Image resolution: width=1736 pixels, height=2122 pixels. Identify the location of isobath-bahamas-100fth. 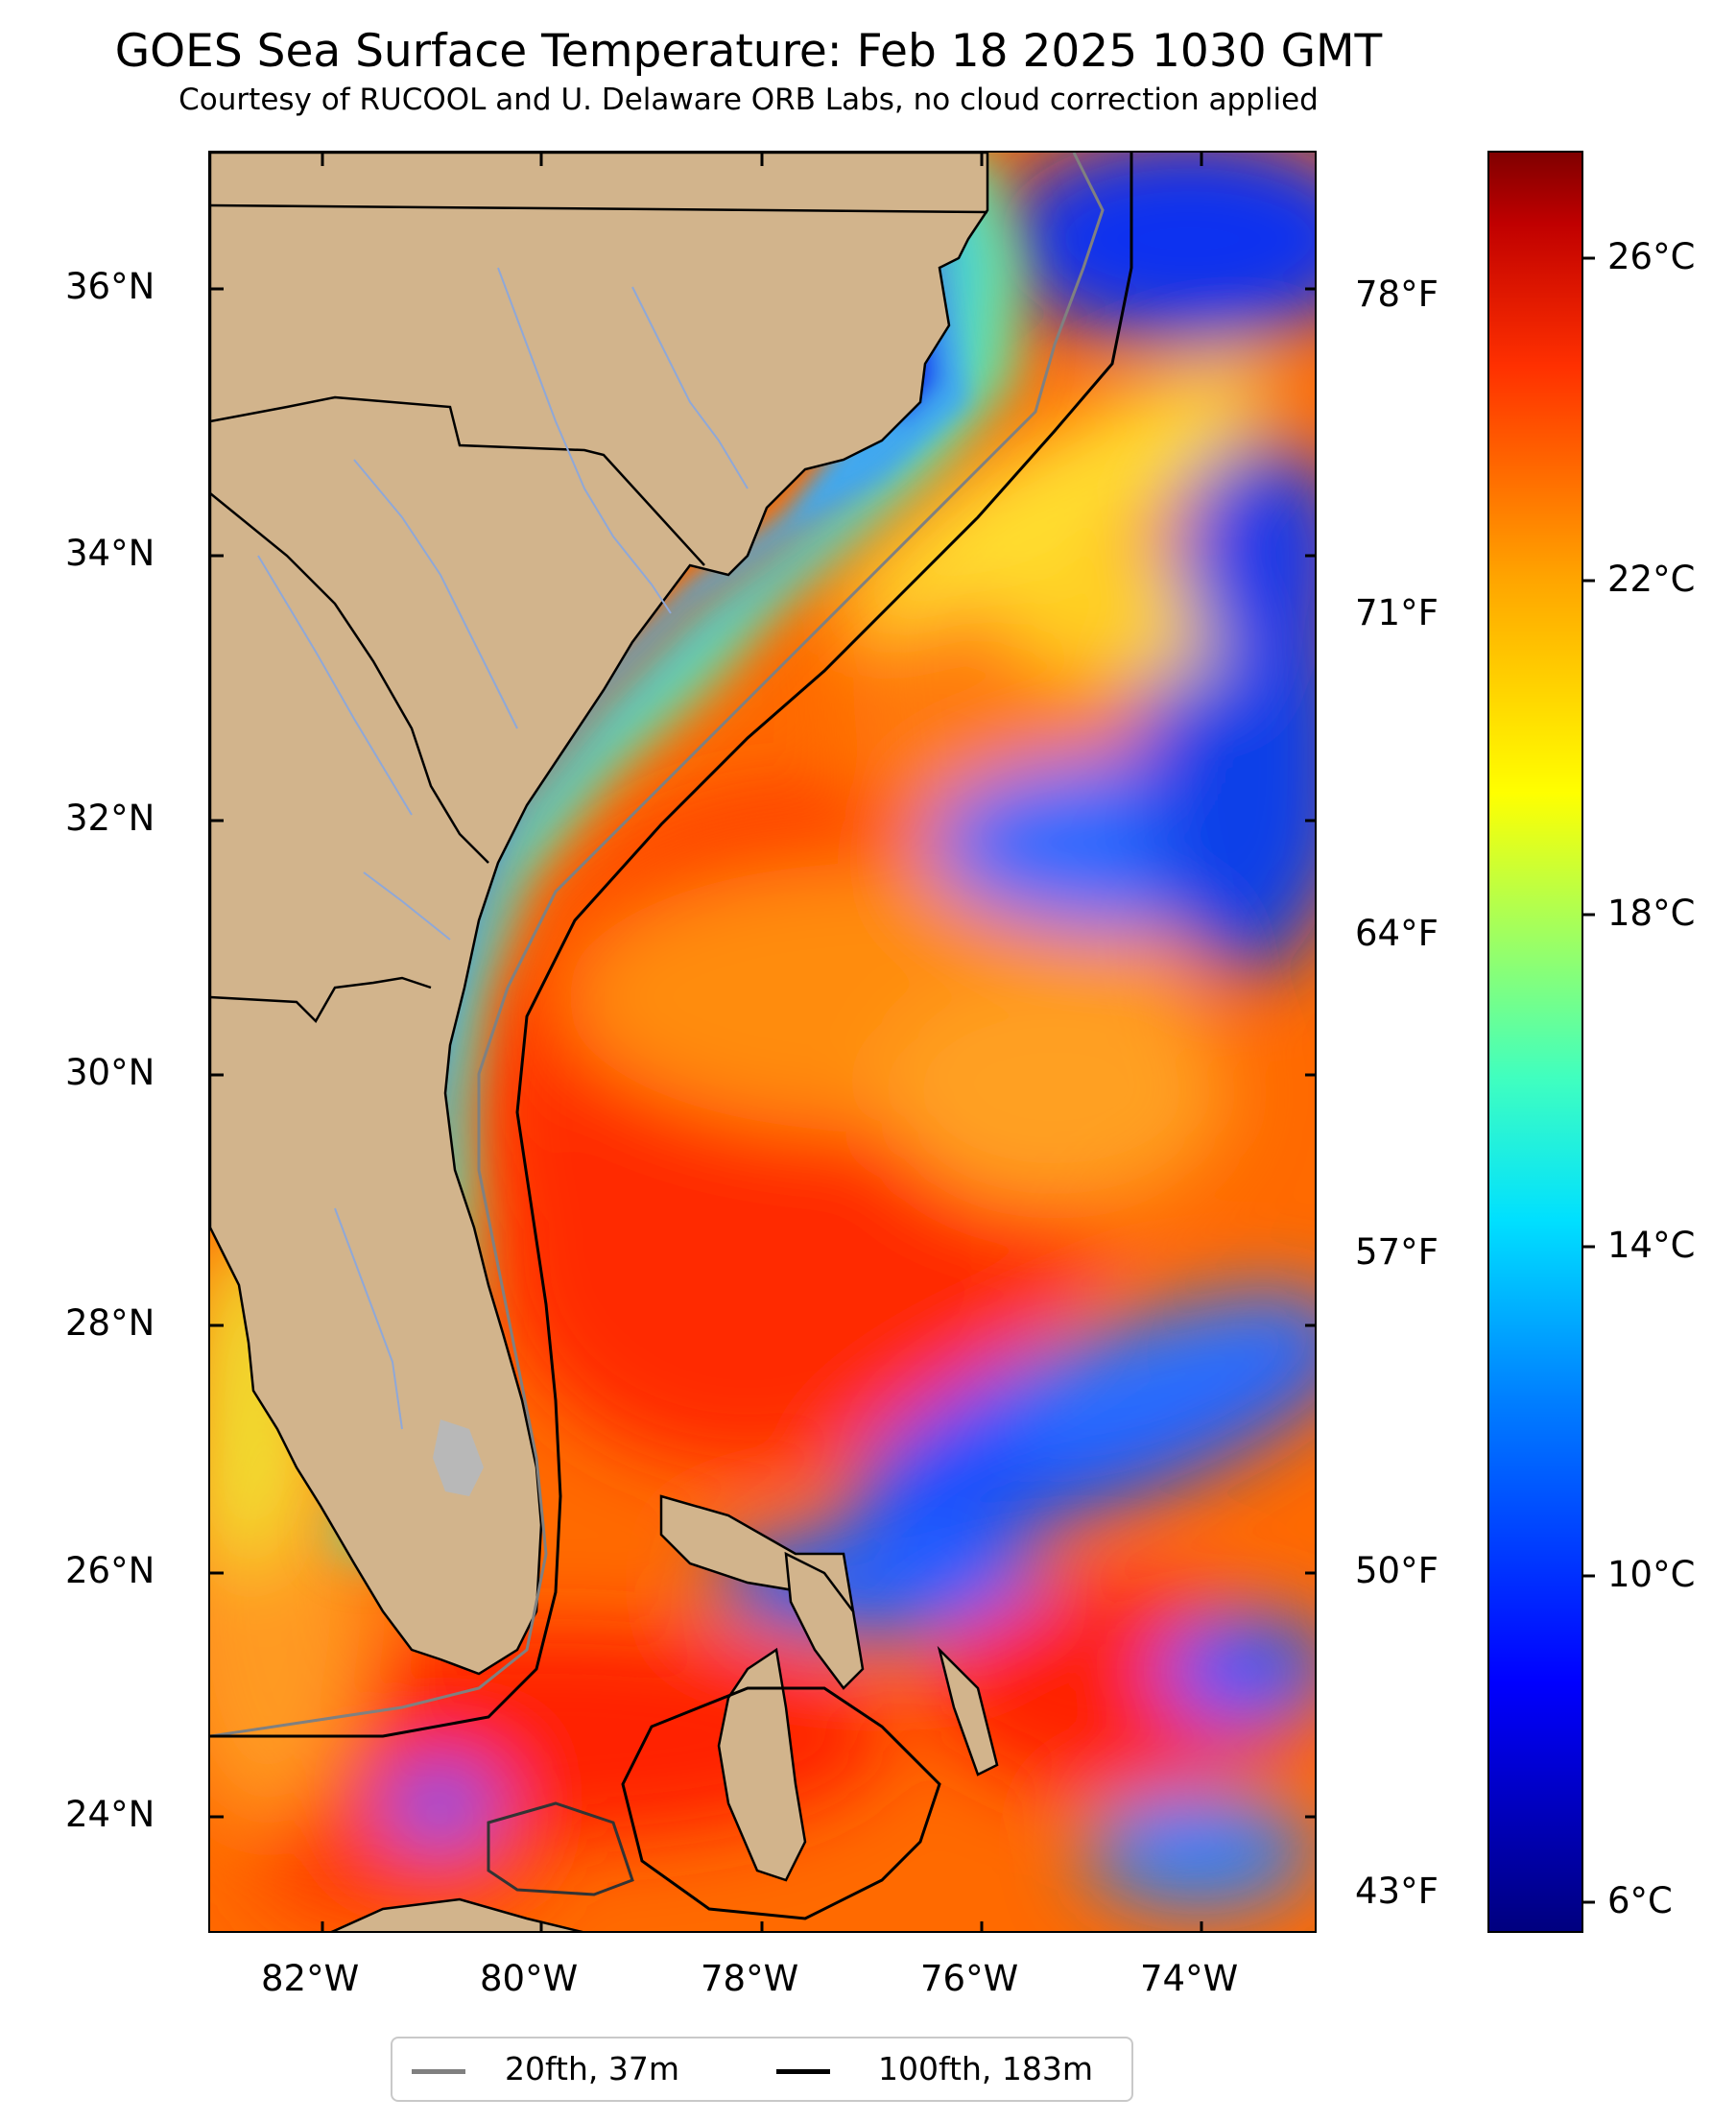
(781, 1803).